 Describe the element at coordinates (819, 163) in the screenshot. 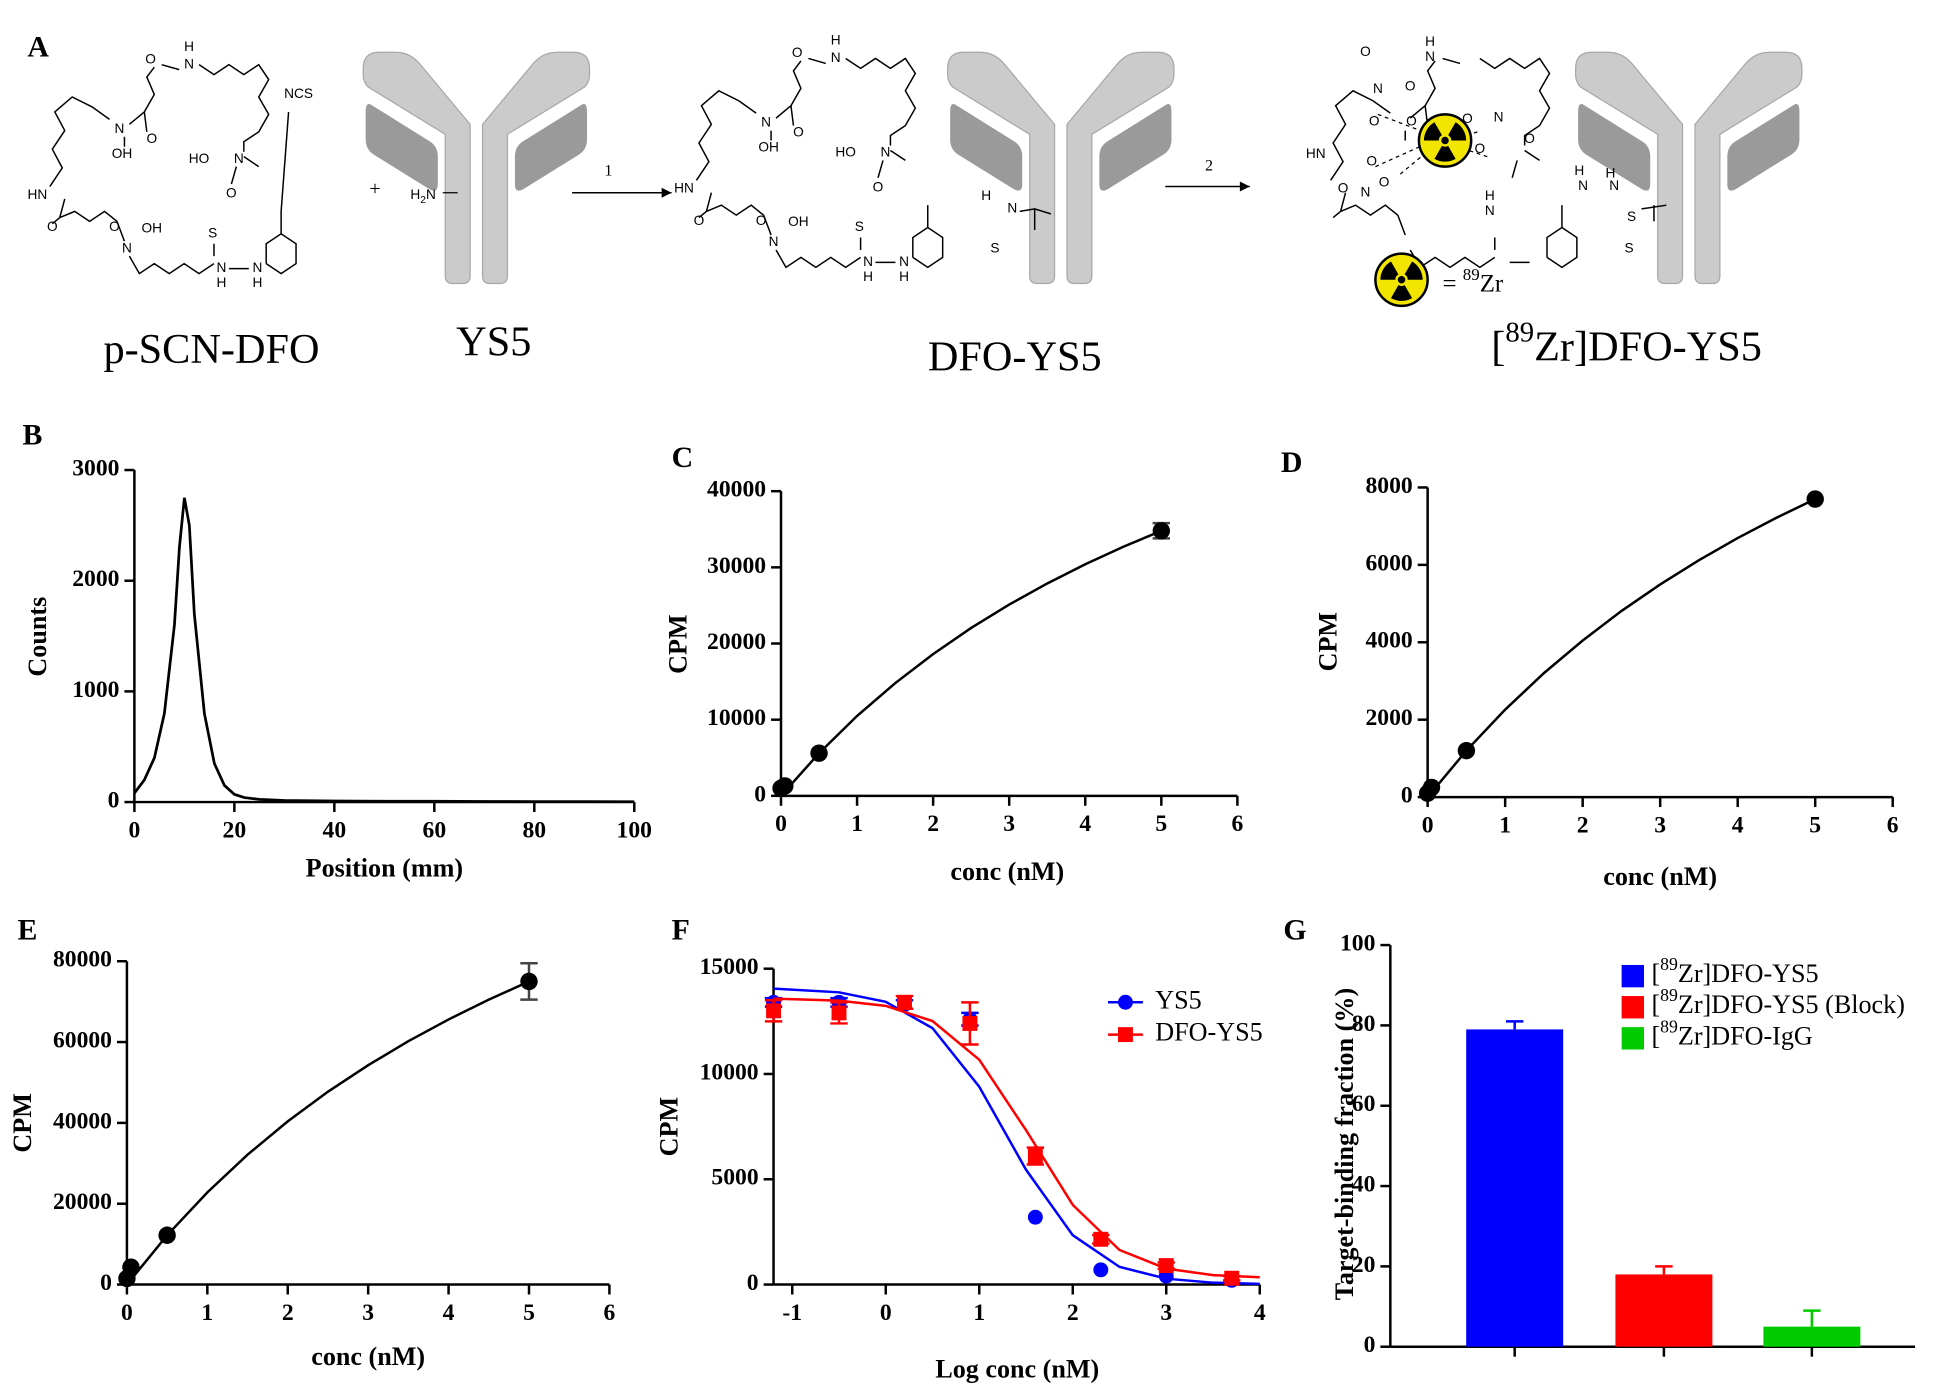

I see `structure` at that location.